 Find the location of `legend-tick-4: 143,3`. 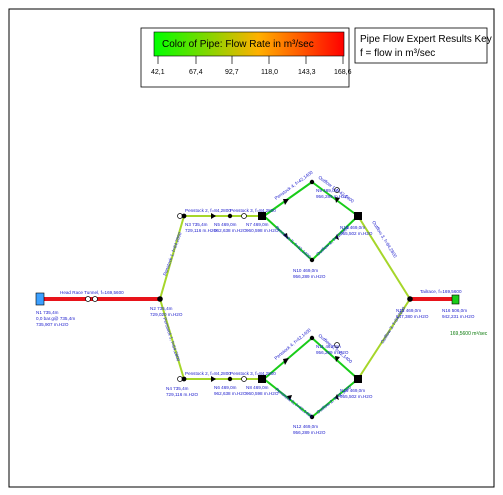

legend-tick-4: 143,3 is located at coordinates (307, 72).